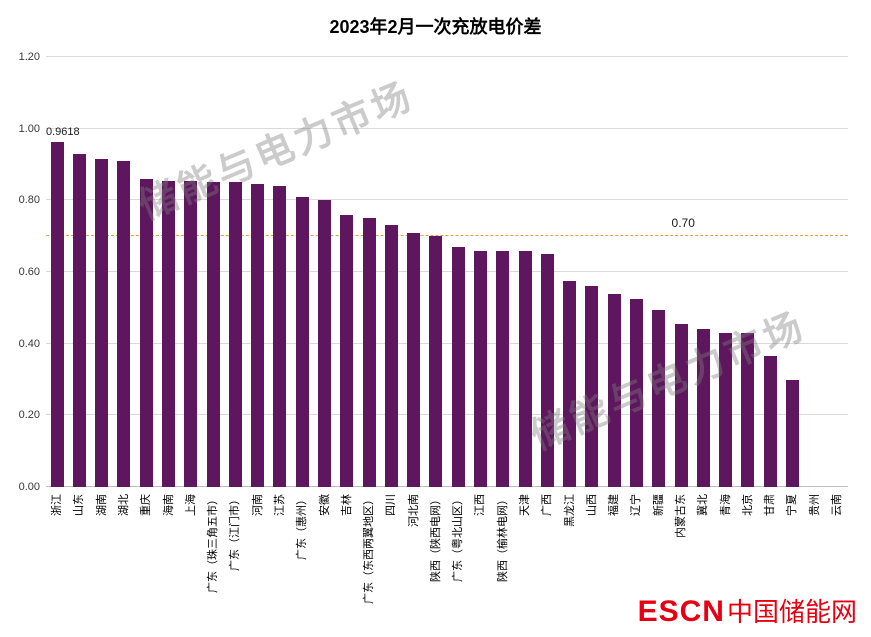 Image resolution: width=871 pixels, height=637 pixels. What do you see at coordinates (658, 505) in the screenshot?
I see `x-tick-label: 新疆` at bounding box center [658, 505].